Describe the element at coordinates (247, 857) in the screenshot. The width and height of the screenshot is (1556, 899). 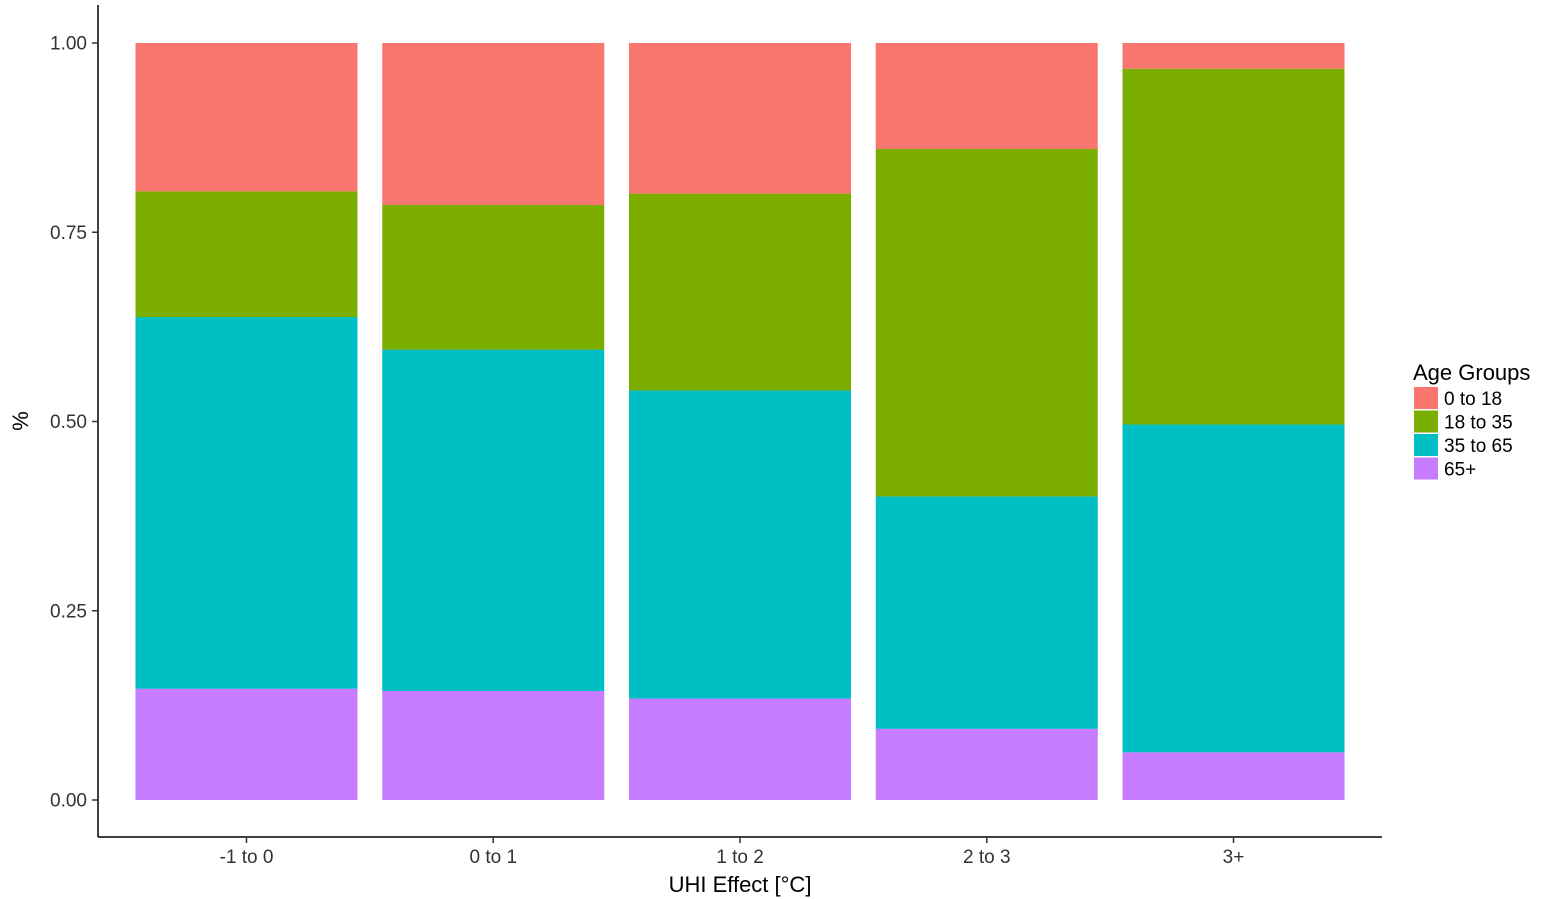
I see `x-tick-label: -1 to 0` at that location.